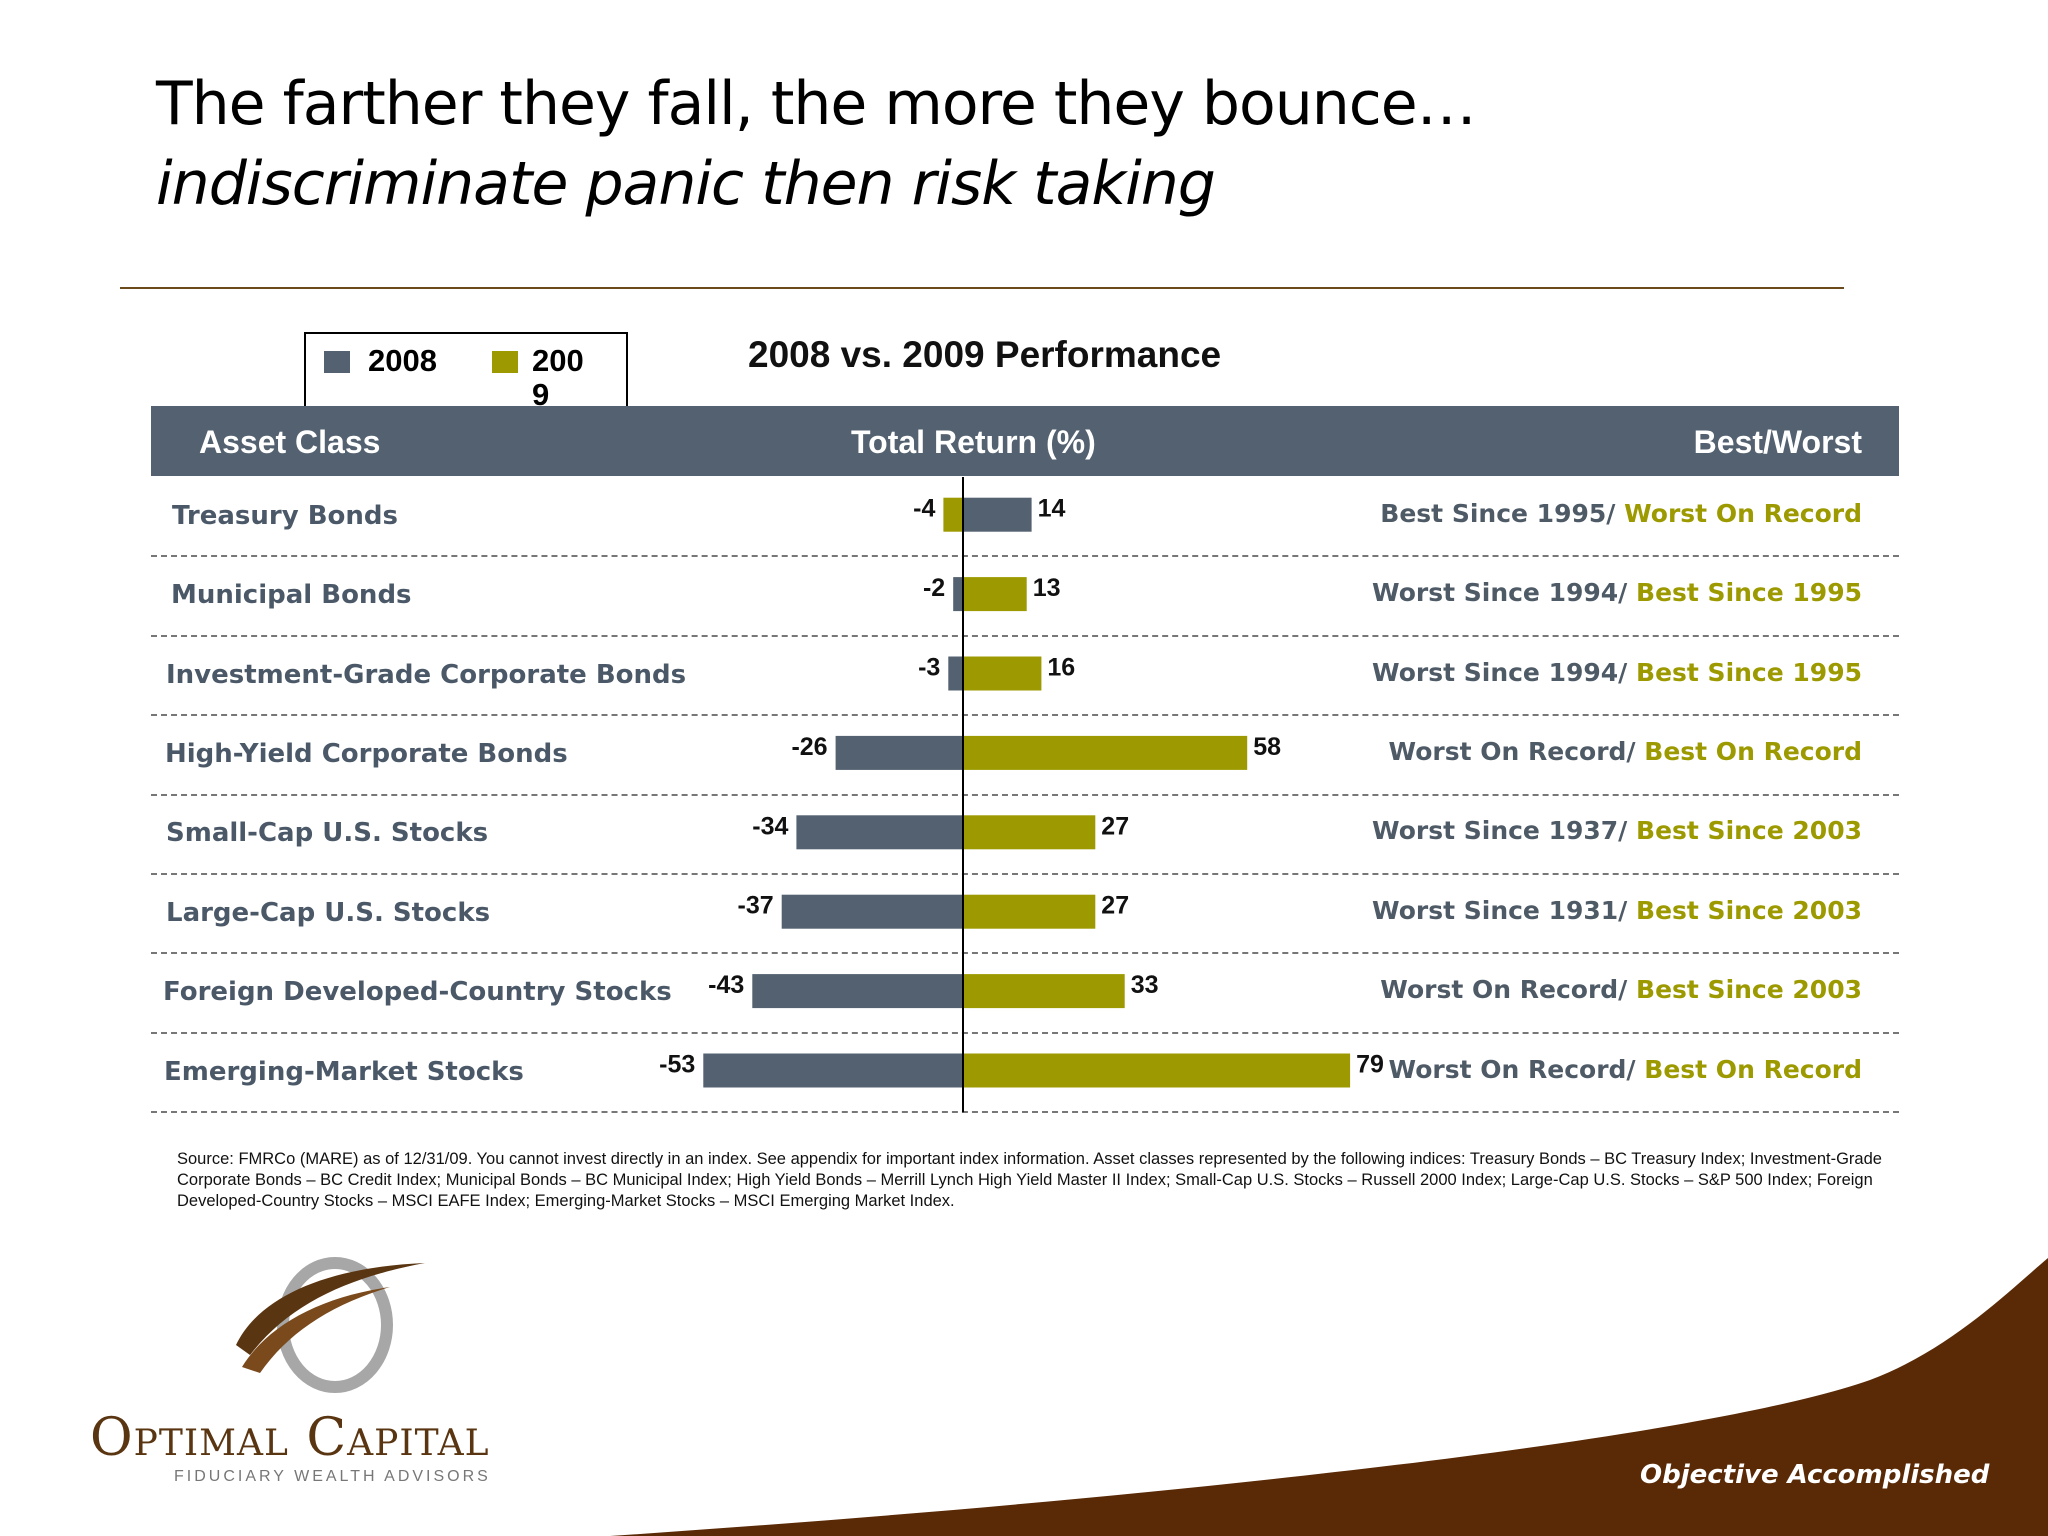  Describe the element at coordinates (1267, 747) in the screenshot. I see `value-label-right: 58` at that location.